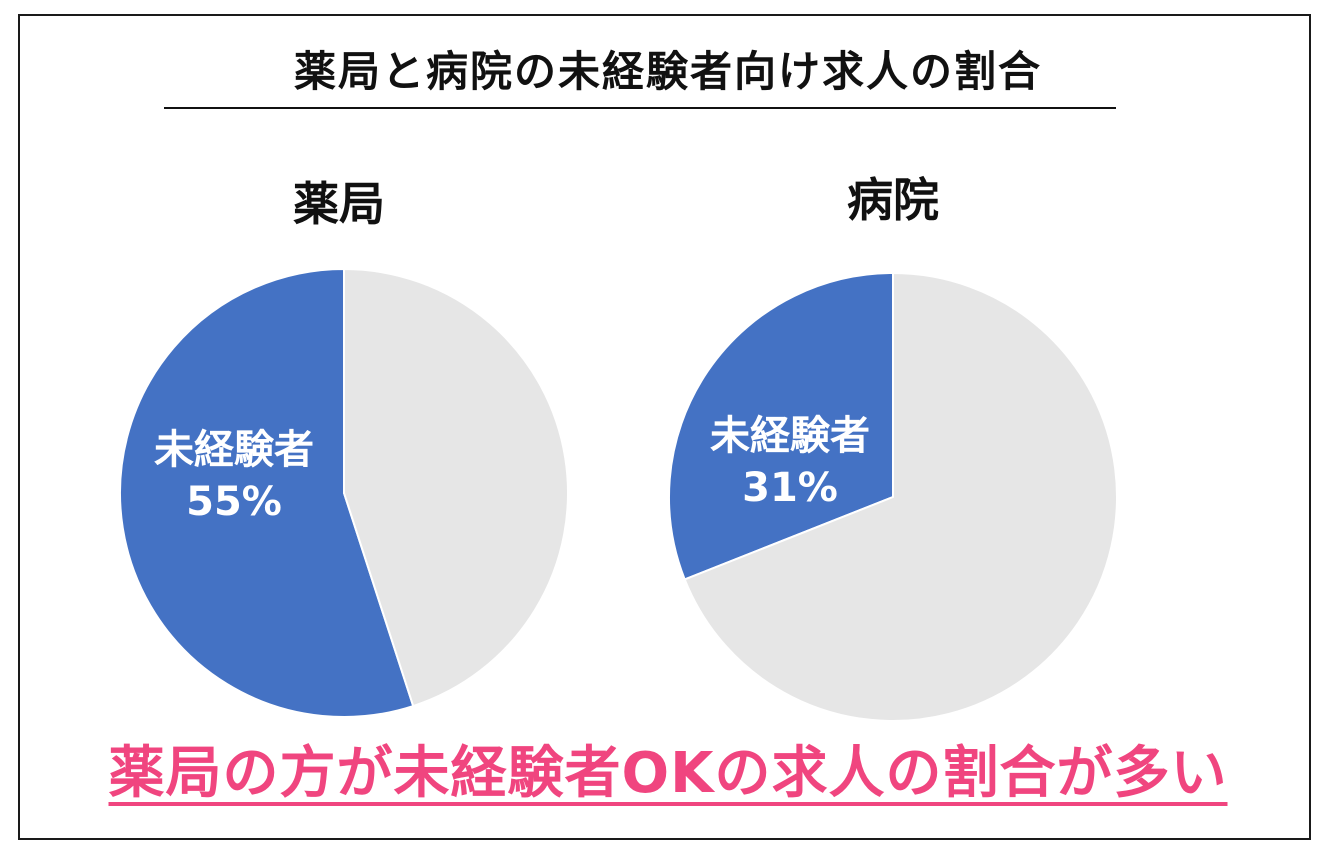  Describe the element at coordinates (667, 71) in the screenshot. I see `chart-title: 薬局と病院の未経験者向け求人の割合` at that location.